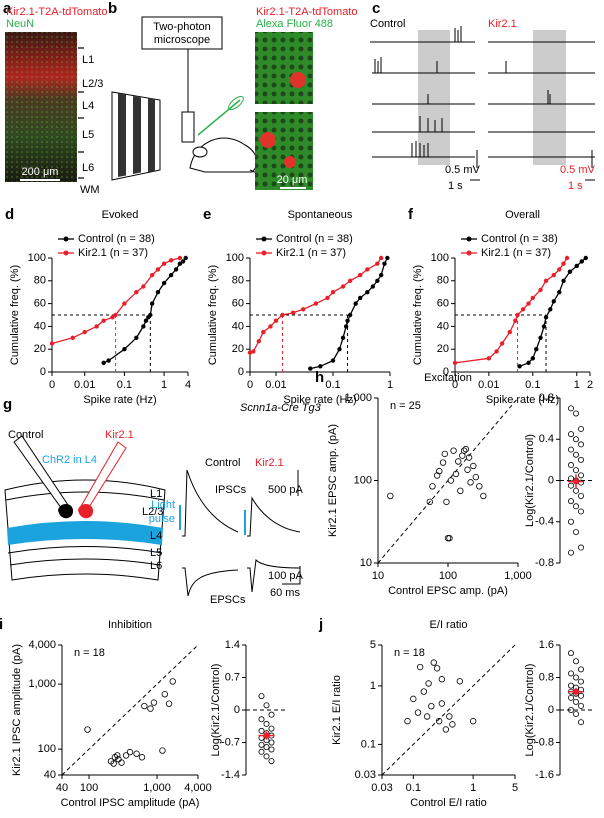  Describe the element at coordinates (285, 593) in the screenshot. I see `scale-label: 60 ms` at that location.